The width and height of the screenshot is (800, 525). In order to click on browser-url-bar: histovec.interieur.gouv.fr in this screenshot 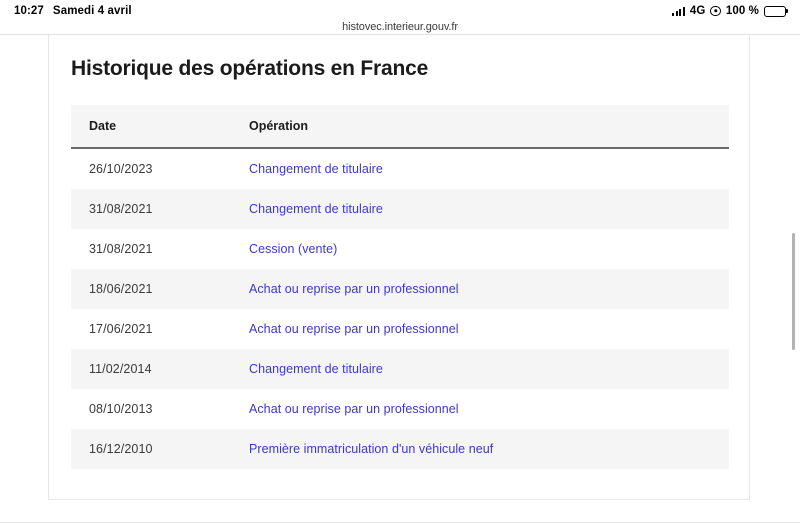, I will do `click(400, 26)`.